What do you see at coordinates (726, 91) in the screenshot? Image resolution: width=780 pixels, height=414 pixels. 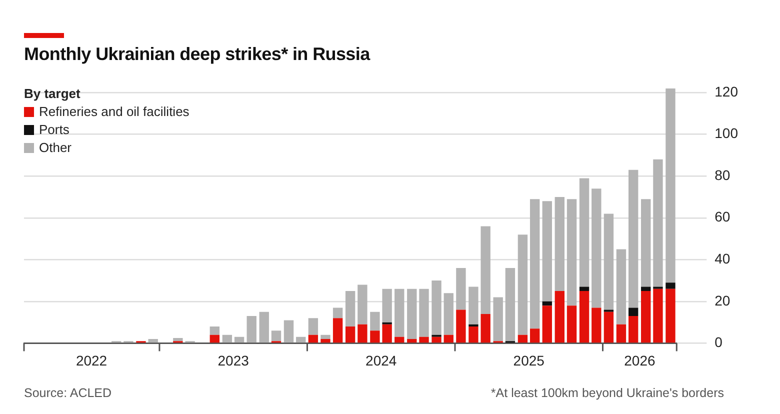 I see `y-tick-label: 120` at bounding box center [726, 91].